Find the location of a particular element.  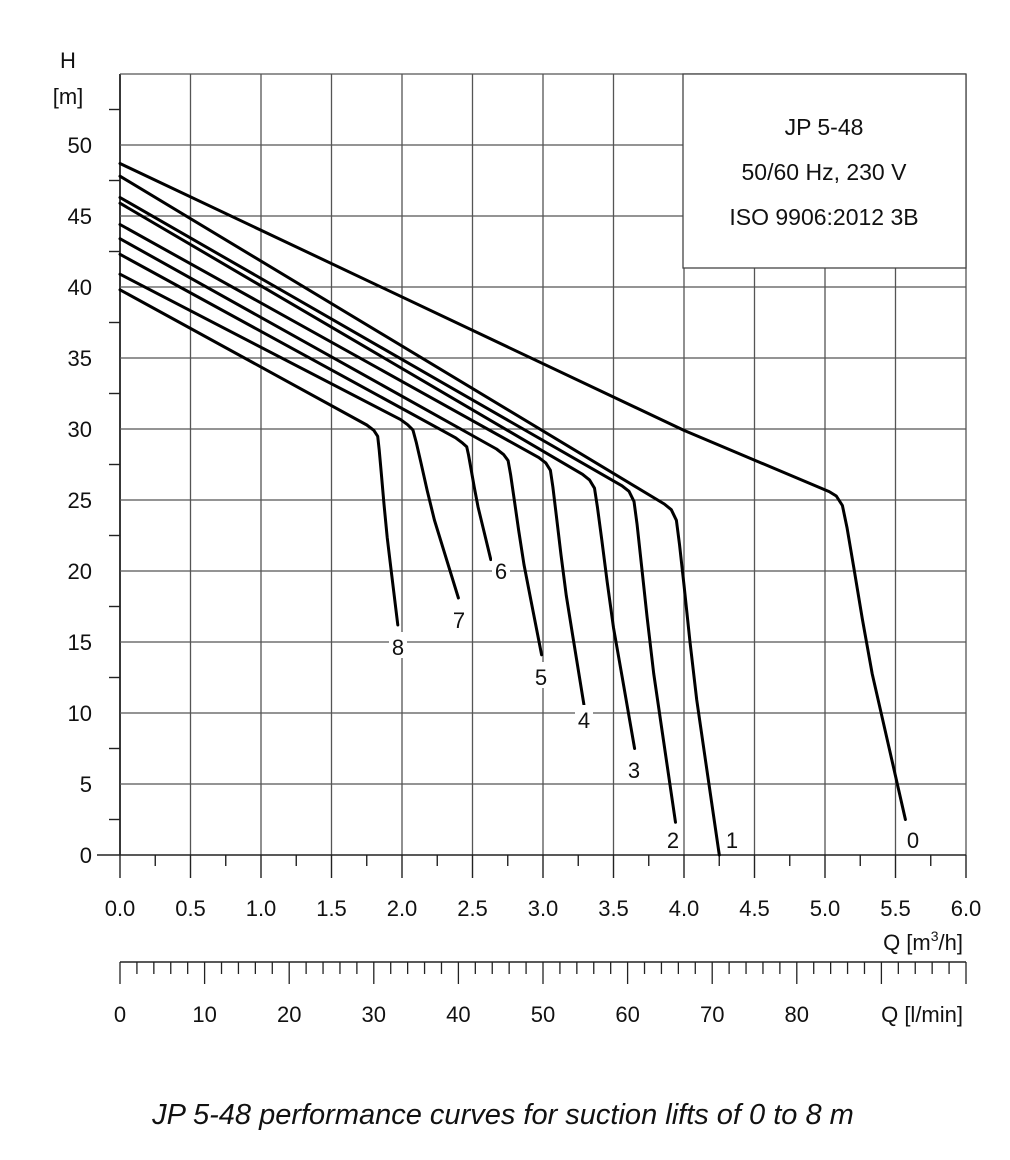

secondary-x-tick-label: 60 is located at coordinates (627, 1014).